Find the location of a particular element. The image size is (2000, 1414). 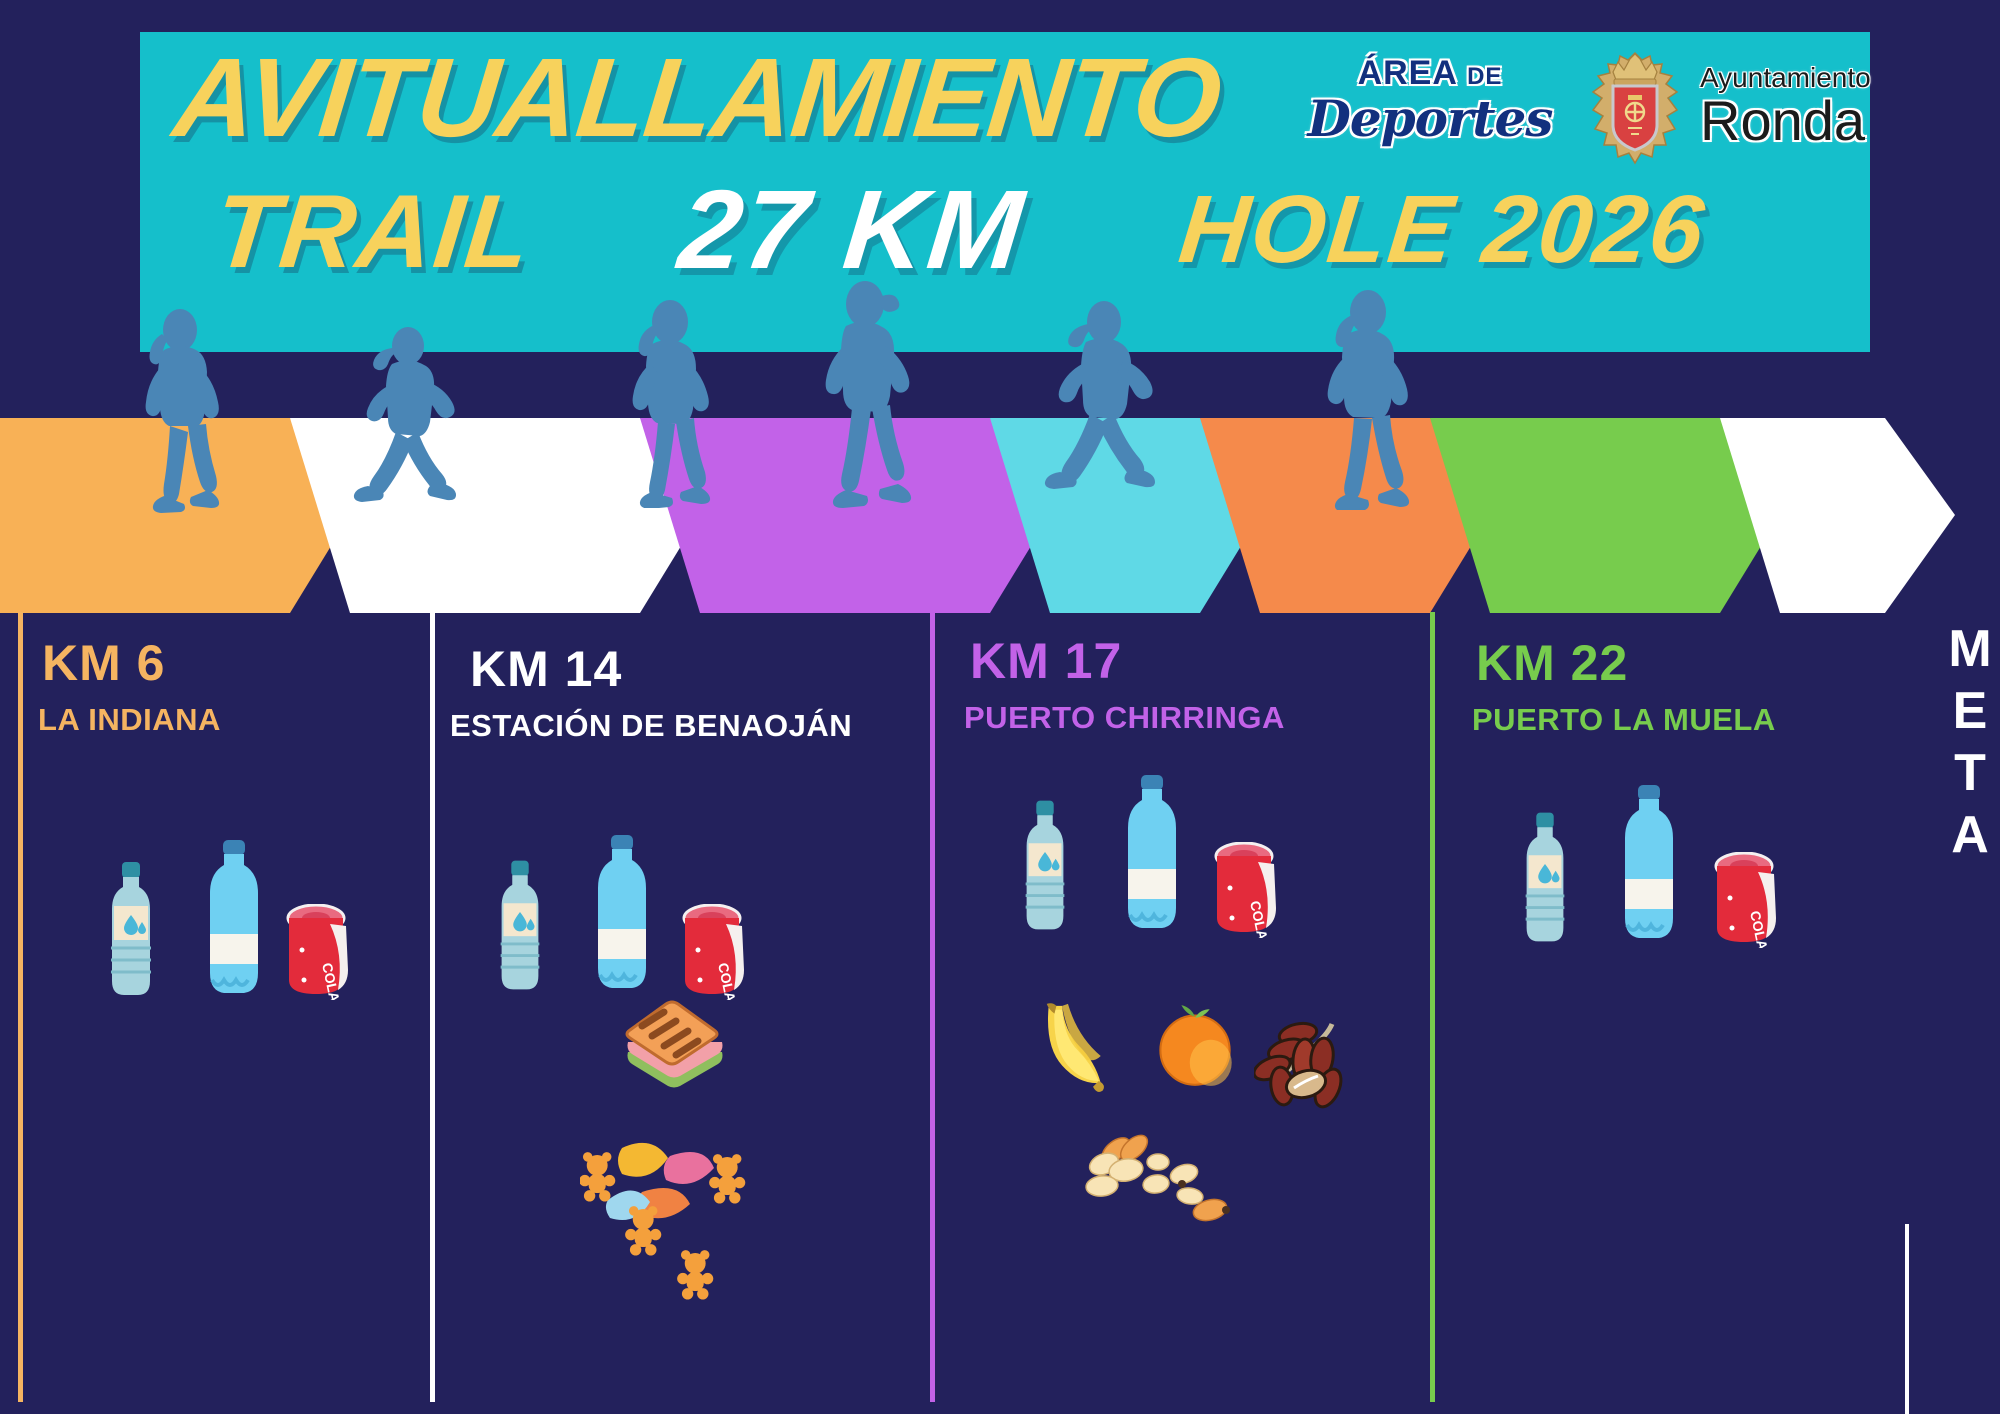

sports-area-logo: ÁREA DE Deportes is located at coordinates (1430, 101).